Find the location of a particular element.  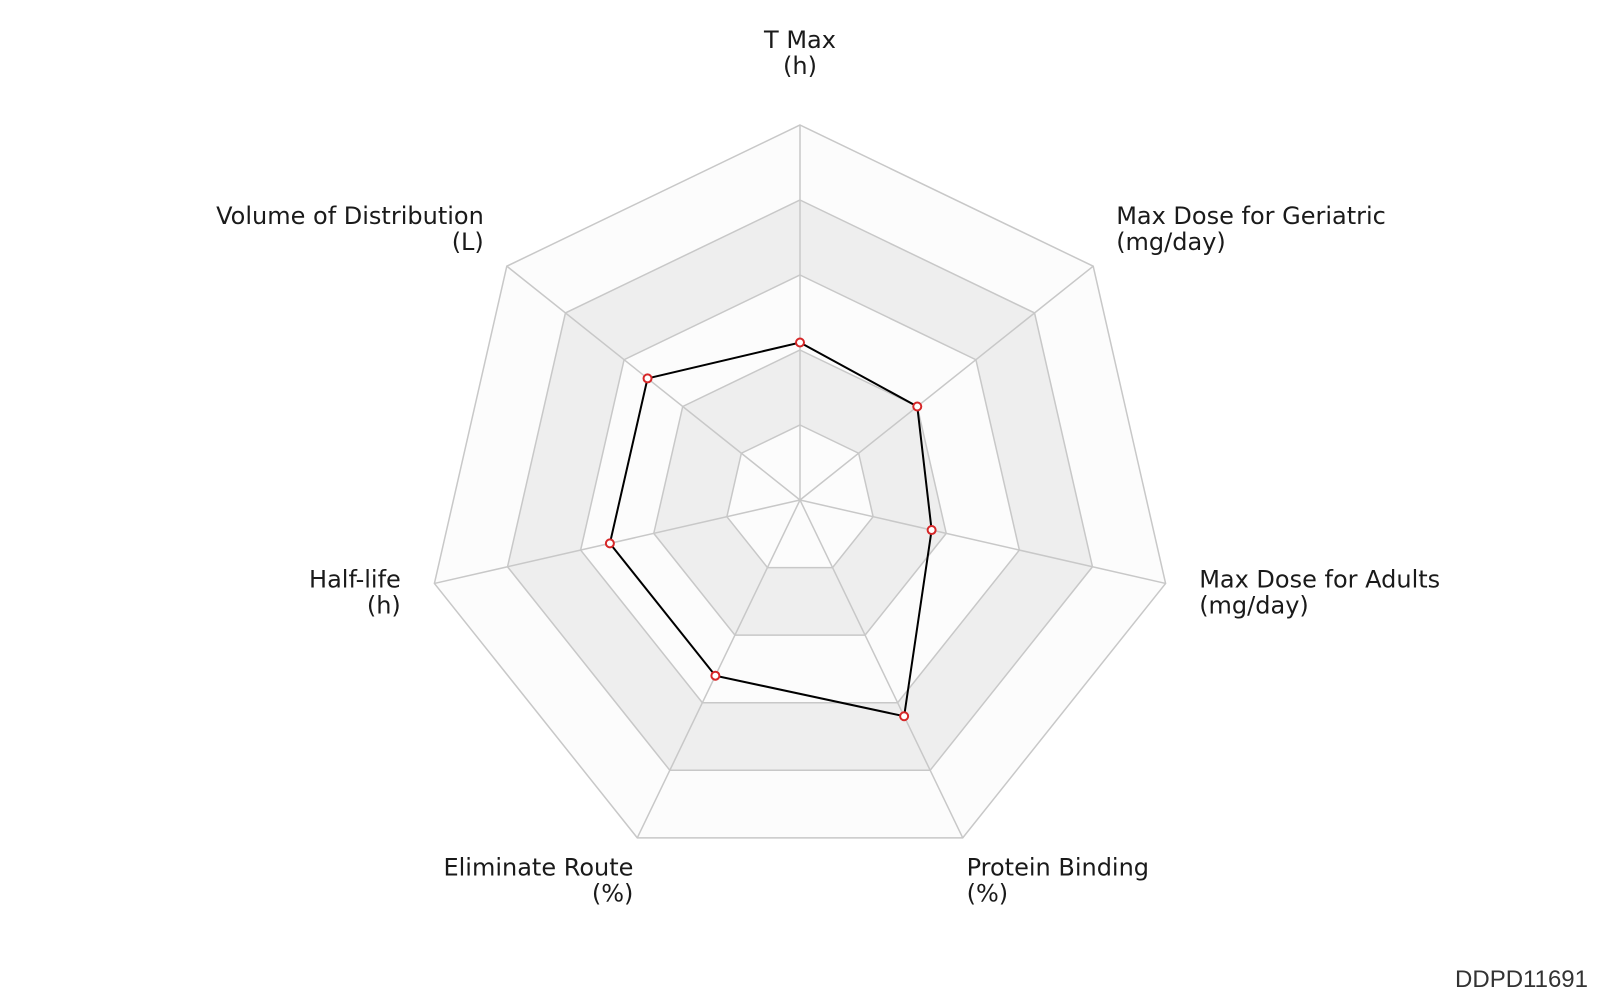

axis-label-4: Protein Binding (%) is located at coordinates (1058, 880).